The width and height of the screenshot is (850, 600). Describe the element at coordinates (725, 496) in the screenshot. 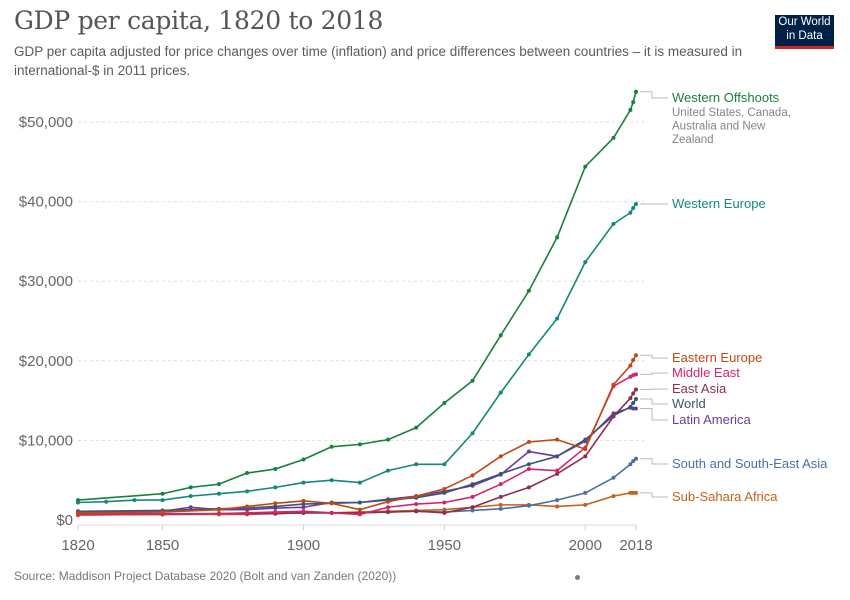

I see `legend-label: Sub-Sahara Africa` at that location.